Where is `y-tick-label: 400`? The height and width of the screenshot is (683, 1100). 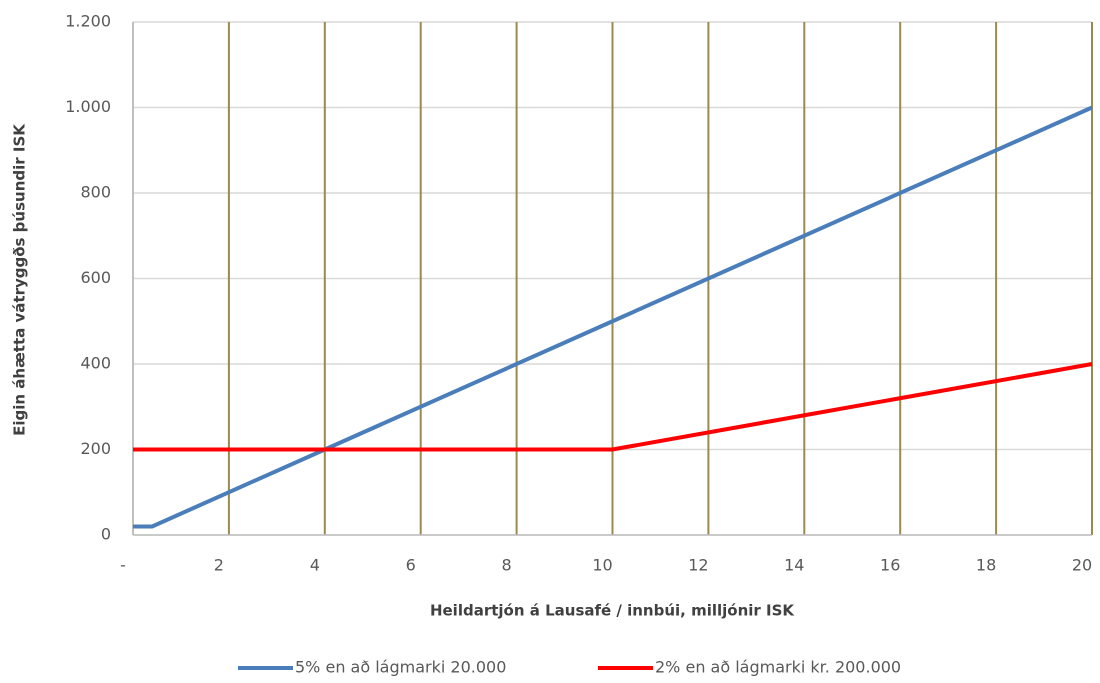
y-tick-label: 400 is located at coordinates (95, 363).